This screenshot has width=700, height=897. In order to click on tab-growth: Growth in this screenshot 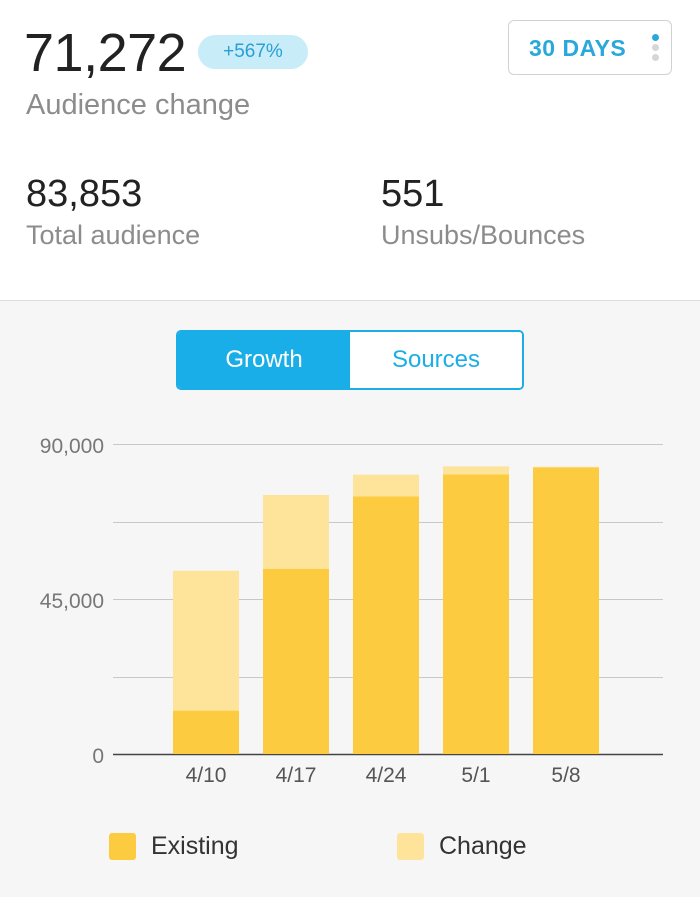, I will do `click(264, 360)`.